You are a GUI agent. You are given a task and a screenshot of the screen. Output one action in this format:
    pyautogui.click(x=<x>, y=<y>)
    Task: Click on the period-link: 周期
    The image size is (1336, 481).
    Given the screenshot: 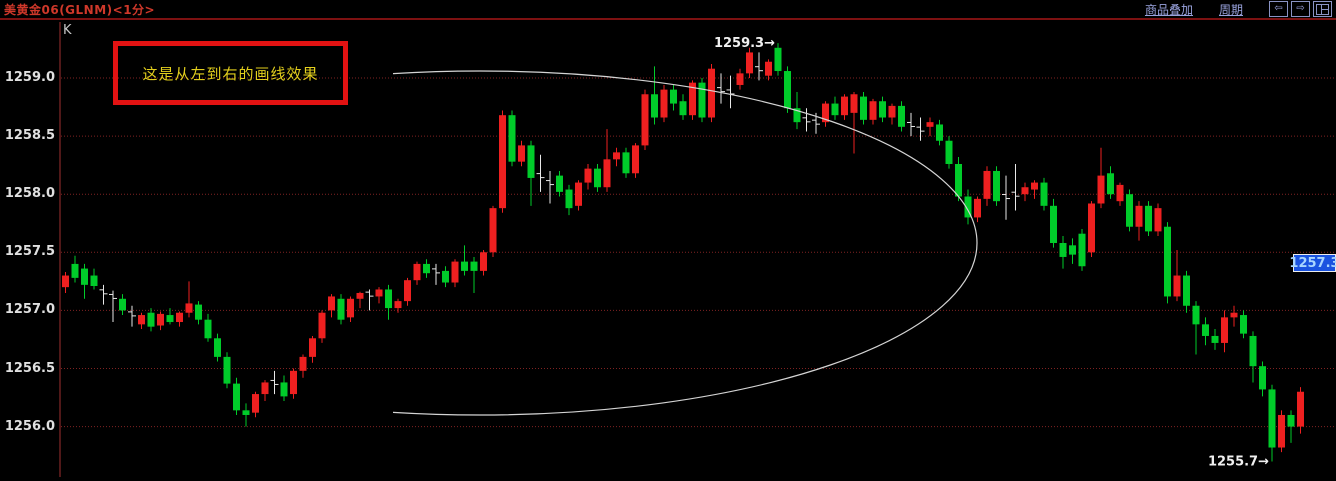 What is the action you would take?
    pyautogui.click(x=1230, y=9)
    